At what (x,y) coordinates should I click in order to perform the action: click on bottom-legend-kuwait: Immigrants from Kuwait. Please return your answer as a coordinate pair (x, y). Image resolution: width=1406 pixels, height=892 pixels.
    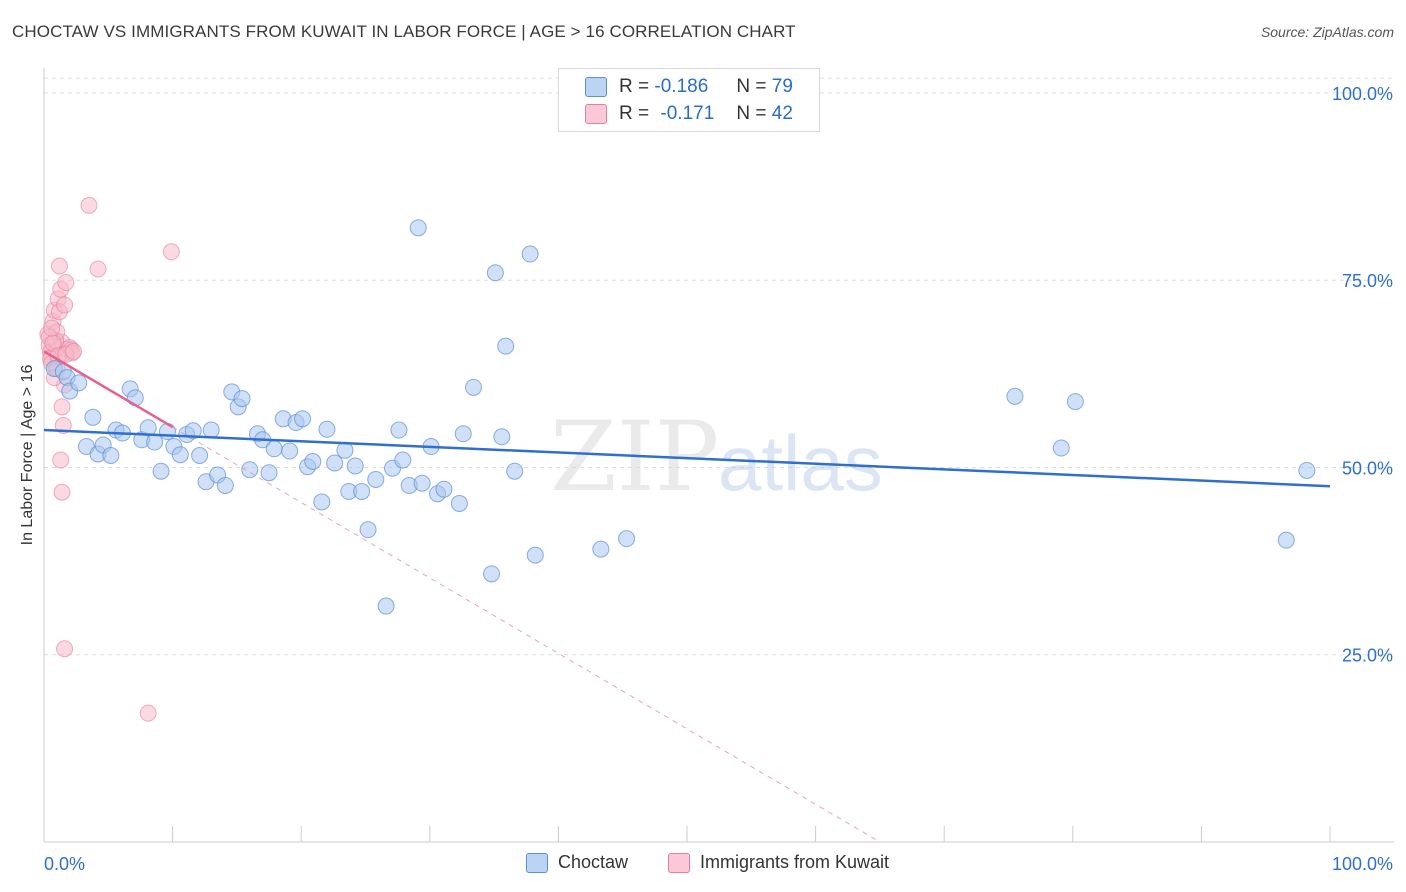
    Looking at the image, I should click on (778, 862).